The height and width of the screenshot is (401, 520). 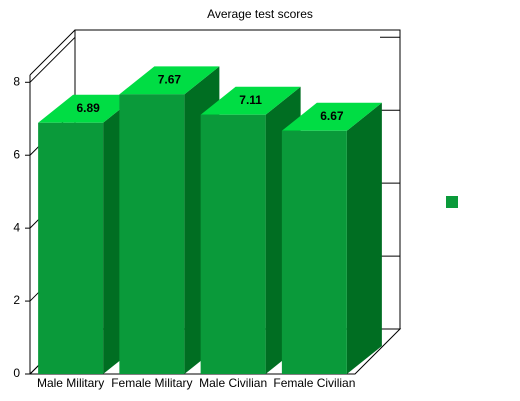 I want to click on y-tick-label: 0, so click(x=16, y=373).